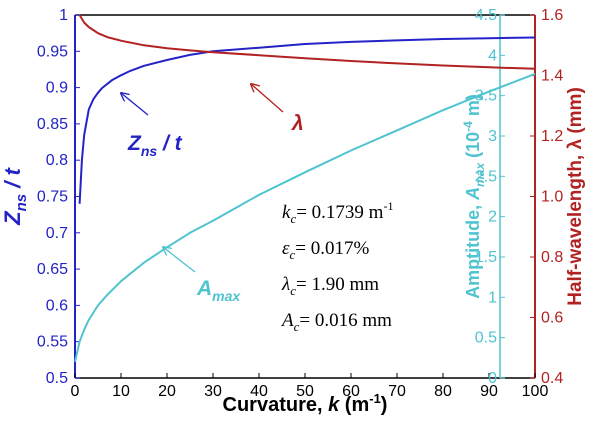 The image size is (594, 430). What do you see at coordinates (285, 284) in the screenshot?
I see `annotation-var: λ` at bounding box center [285, 284].